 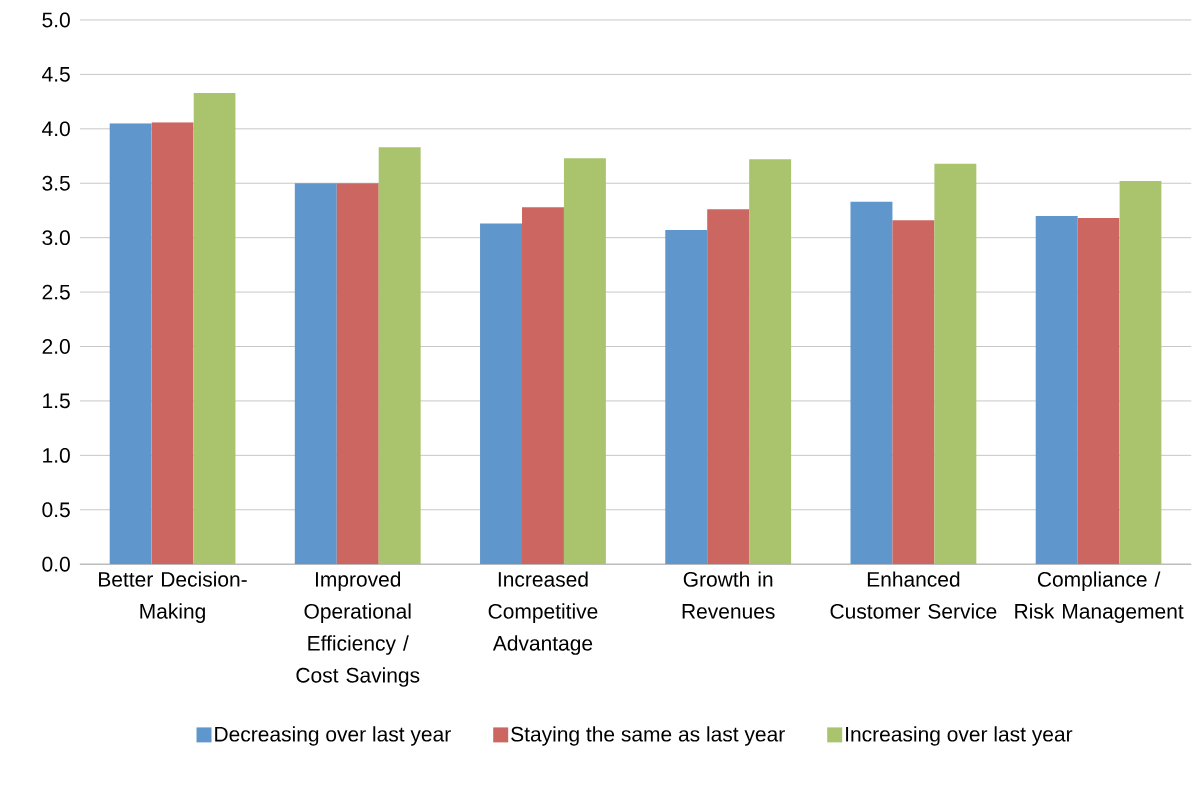 I want to click on y-tick-label: 2.0, so click(x=56, y=346).